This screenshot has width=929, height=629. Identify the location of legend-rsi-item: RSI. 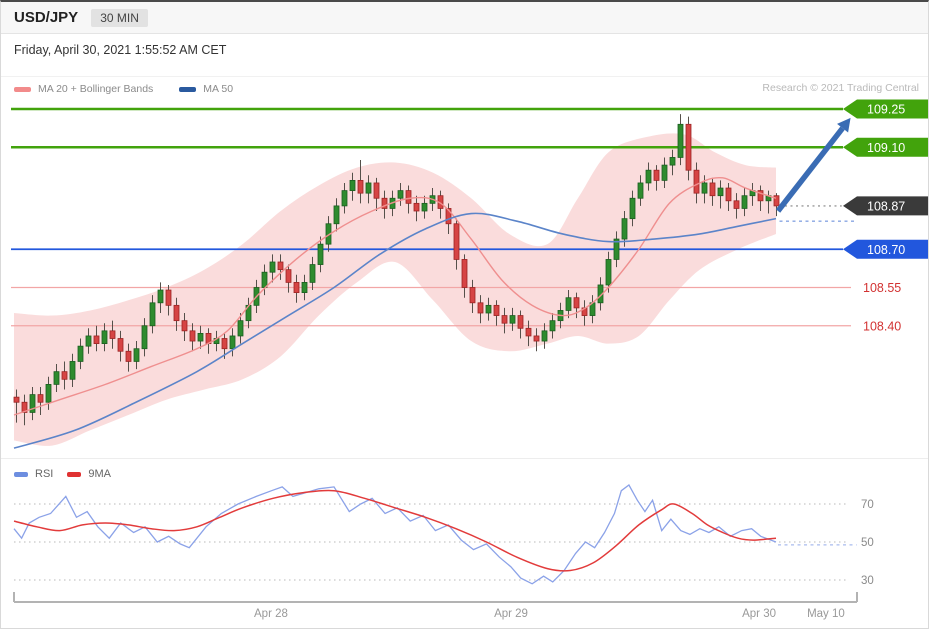
(33, 474).